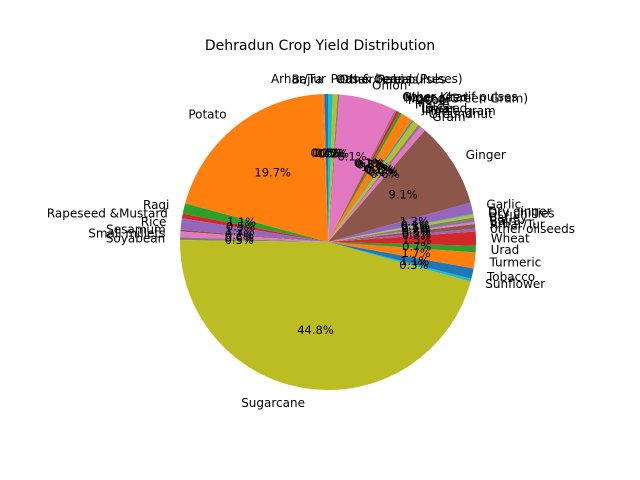 The width and height of the screenshot is (640, 480). What do you see at coordinates (273, 403) in the screenshot?
I see `slice-label: Sugarcane` at bounding box center [273, 403].